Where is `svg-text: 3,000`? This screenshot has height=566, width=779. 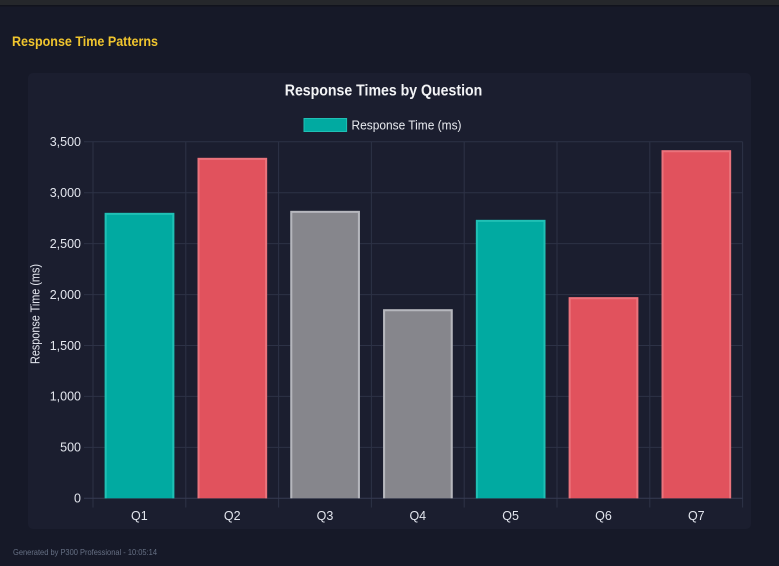
svg-text: 3,000 is located at coordinates (65, 193).